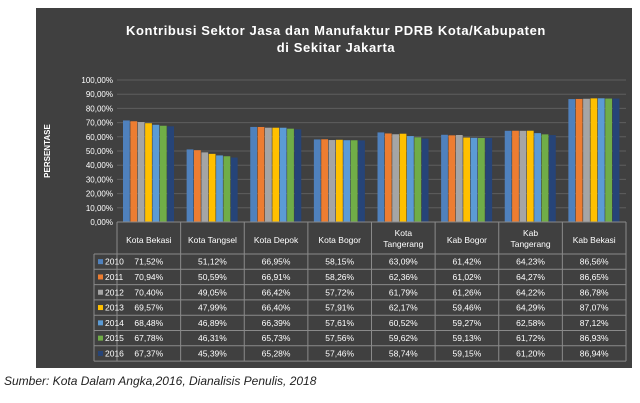 This screenshot has width=640, height=403. Describe the element at coordinates (114, 353) in the screenshot. I see `legend-label-2016: 2016` at that location.